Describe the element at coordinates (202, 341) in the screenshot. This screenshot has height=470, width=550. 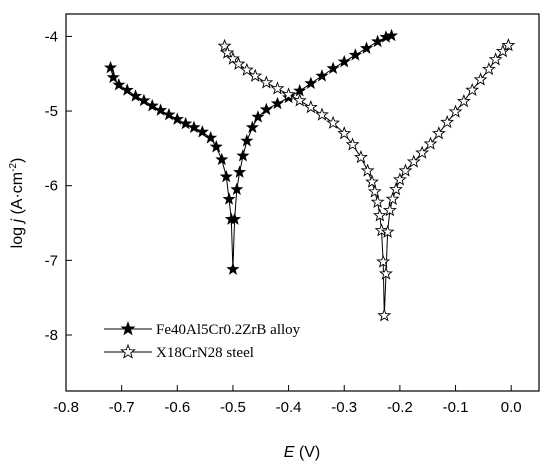
I see `legend: Fe40Al5Cr0.2ZrB alloy X18CrN28 steel` at that location.